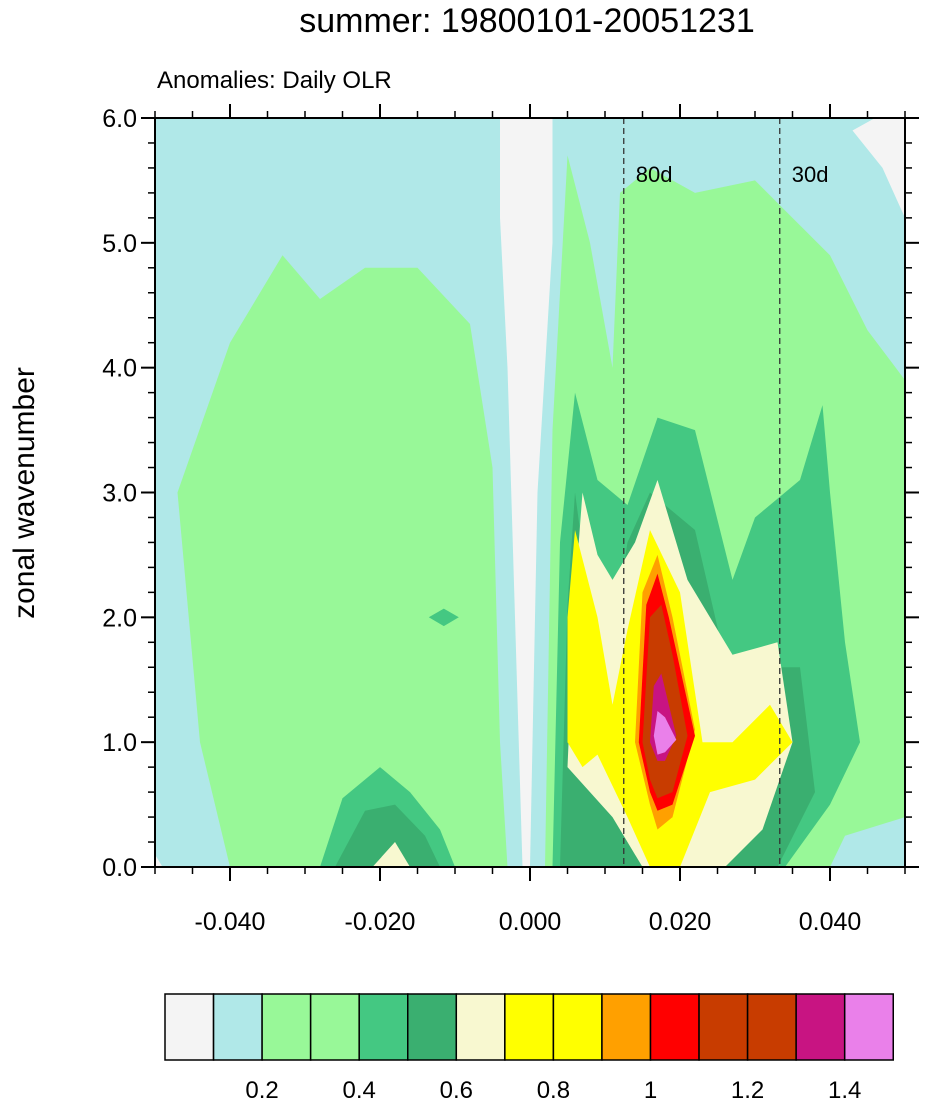  I want to click on y-tick-label: 3.0, so click(119, 494).